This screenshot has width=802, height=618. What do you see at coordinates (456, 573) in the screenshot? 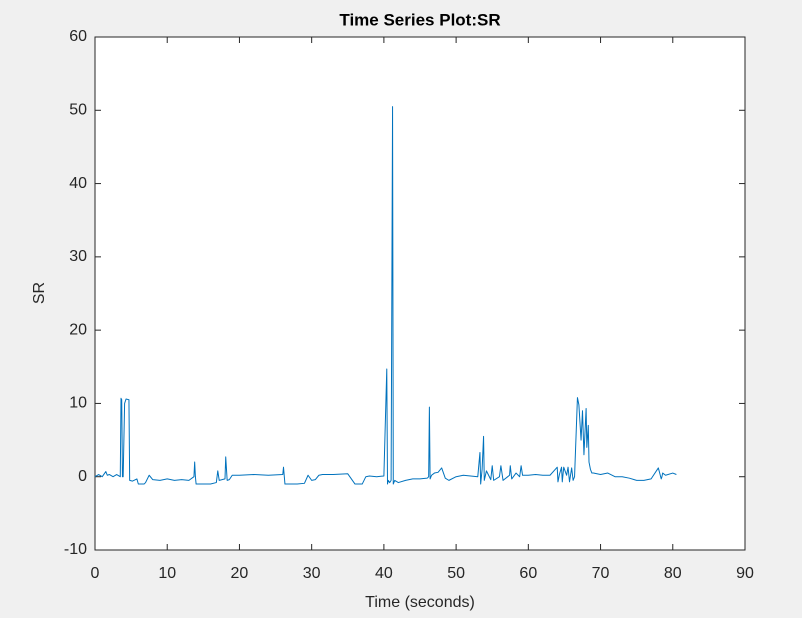
I see `x-tick-label: 50` at bounding box center [456, 573].